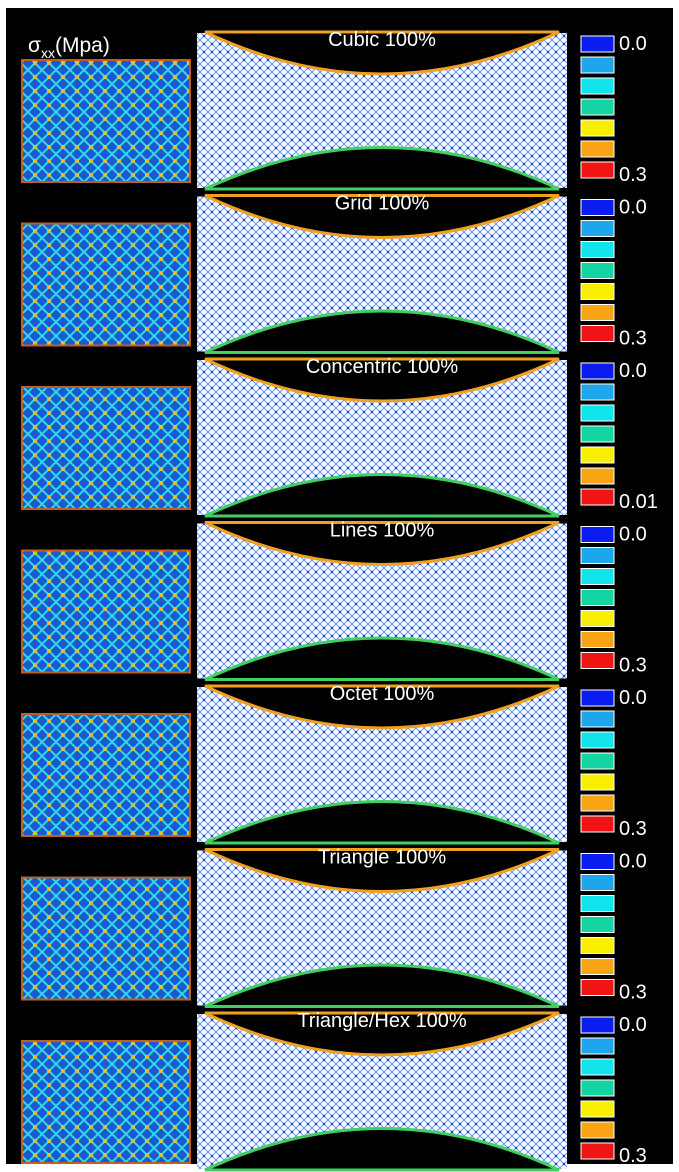  Describe the element at coordinates (638, 502) in the screenshot. I see `scale-max: 0.01` at that location.